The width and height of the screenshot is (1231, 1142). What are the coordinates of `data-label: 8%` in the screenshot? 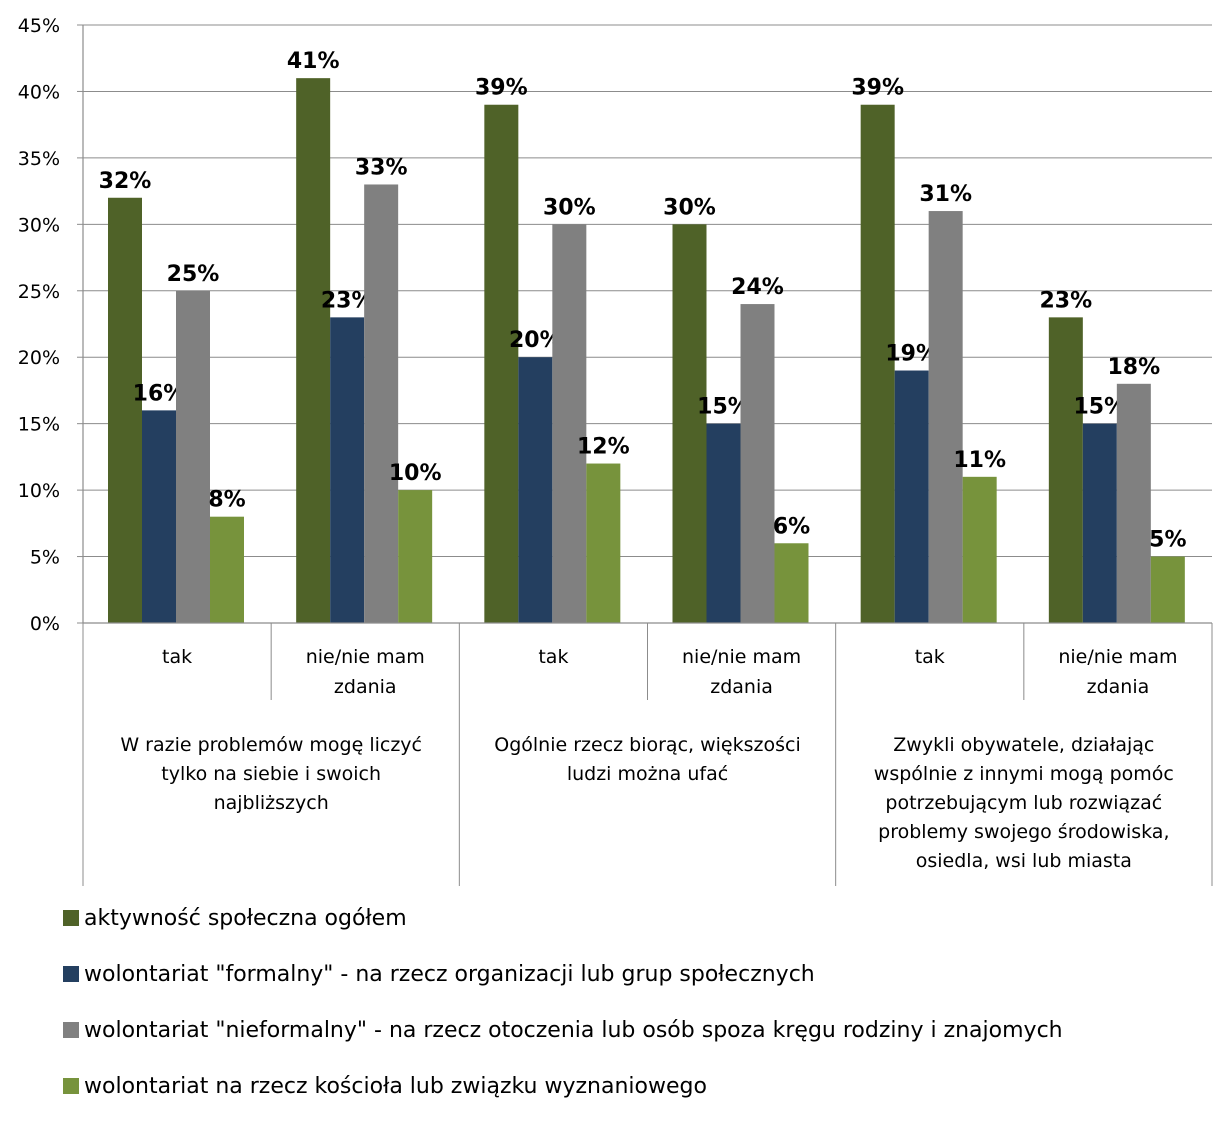 It's located at (226, 500).